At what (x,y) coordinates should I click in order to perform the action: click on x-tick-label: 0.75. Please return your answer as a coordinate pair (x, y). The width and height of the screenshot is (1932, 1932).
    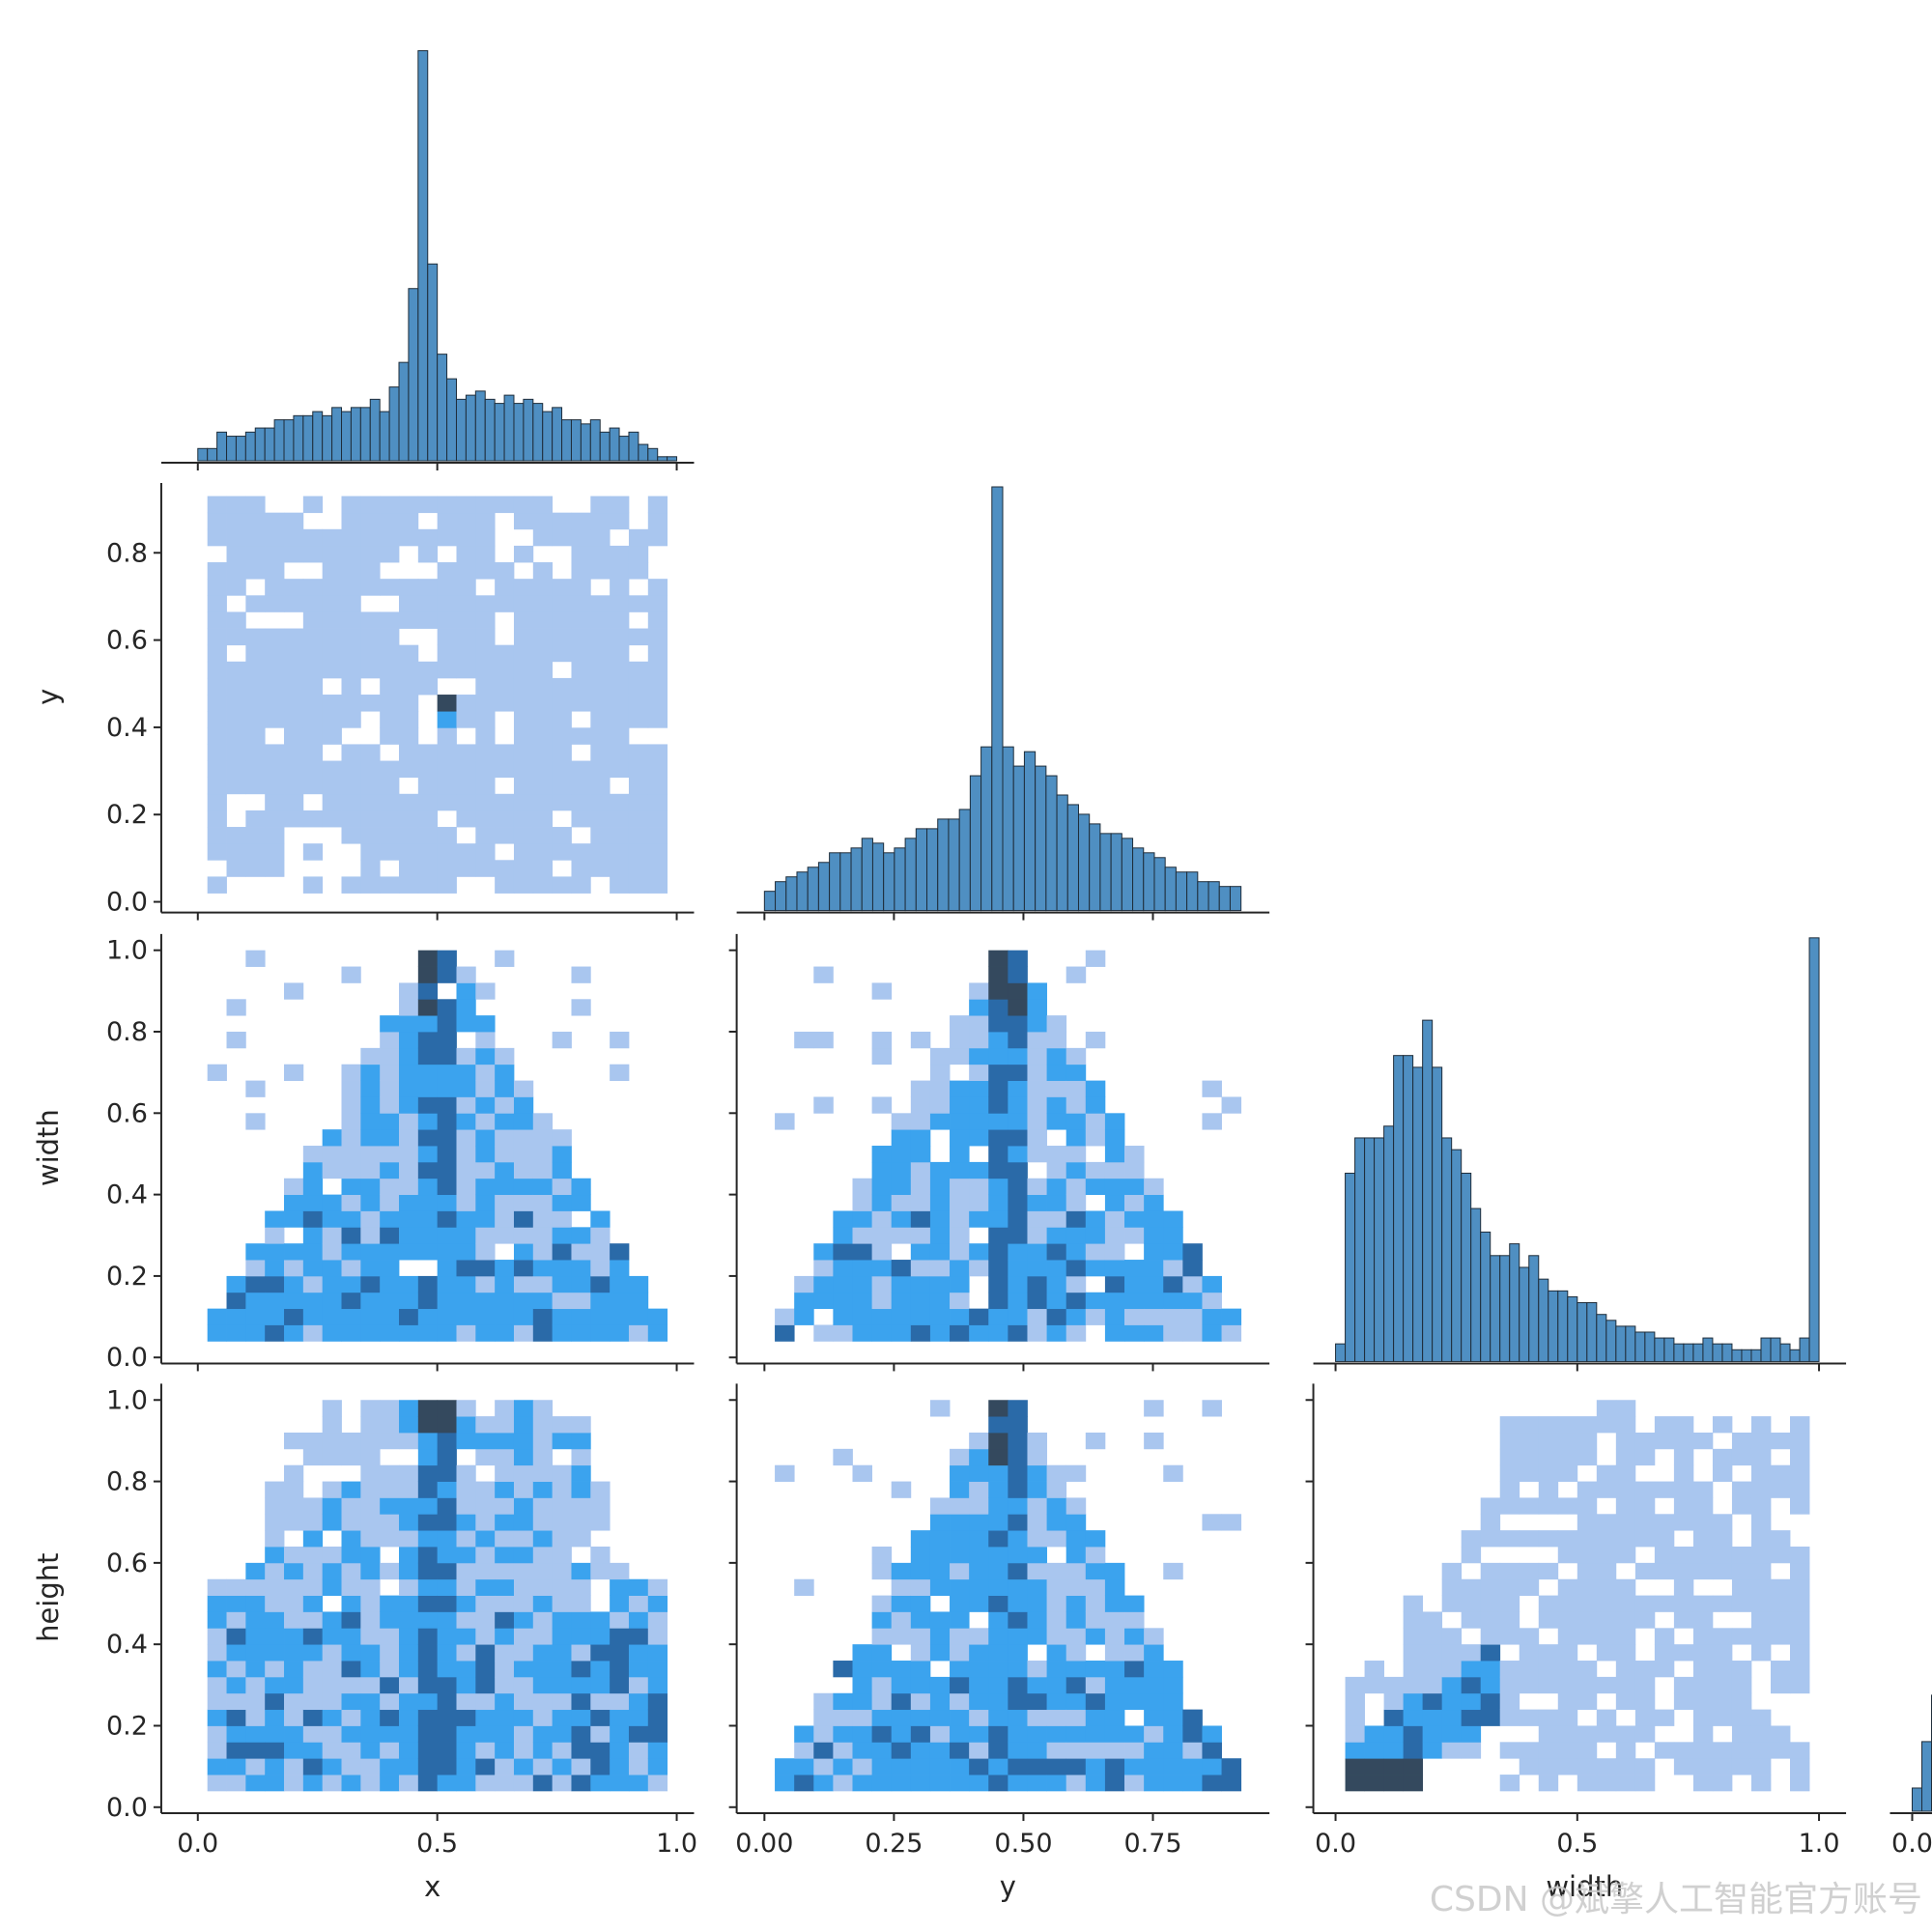
    Looking at the image, I should click on (1152, 1844).